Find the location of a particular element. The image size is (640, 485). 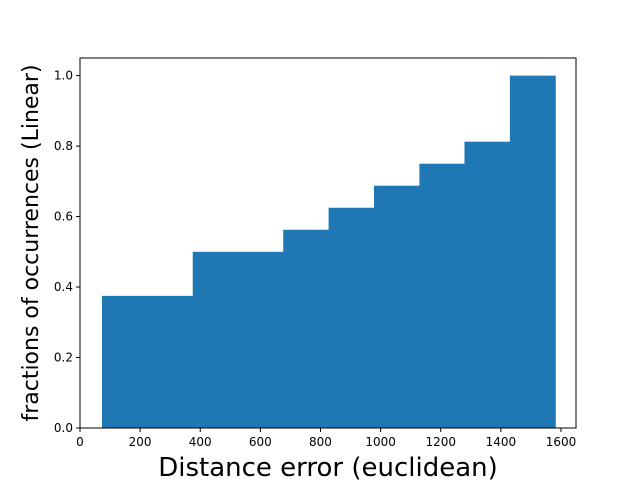

y-tick-label-5: 1.0 is located at coordinates (63, 76).